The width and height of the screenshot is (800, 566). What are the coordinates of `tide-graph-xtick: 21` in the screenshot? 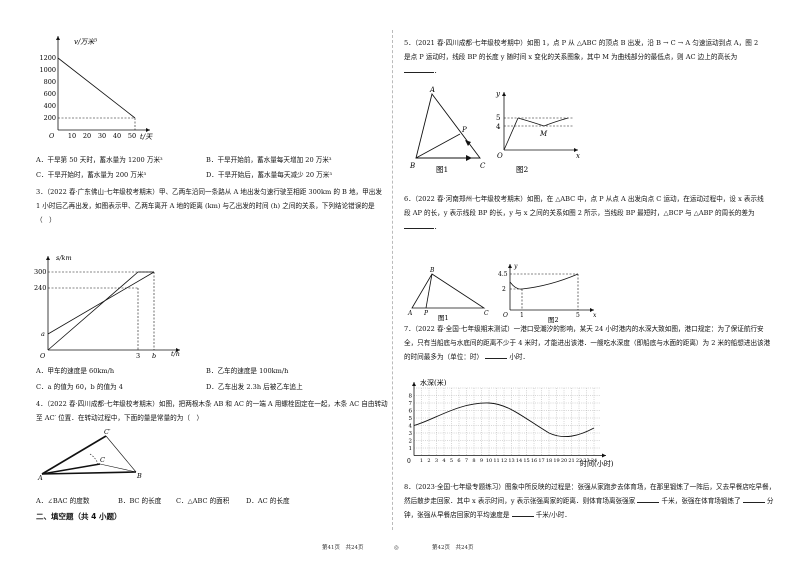 It's located at (571, 461).